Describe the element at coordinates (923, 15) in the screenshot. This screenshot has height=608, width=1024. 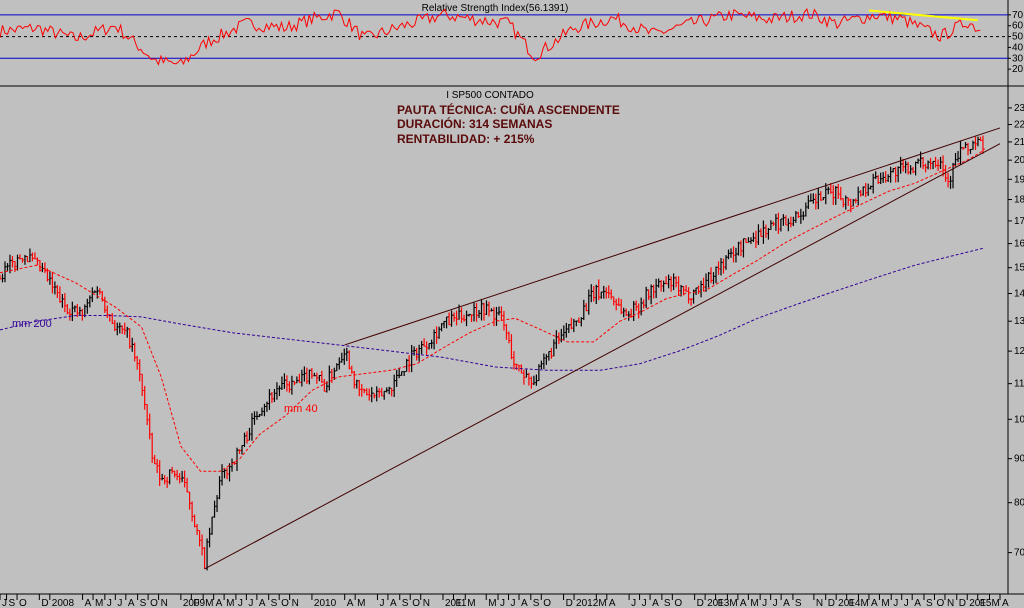
I see `rsi-trendline` at that location.